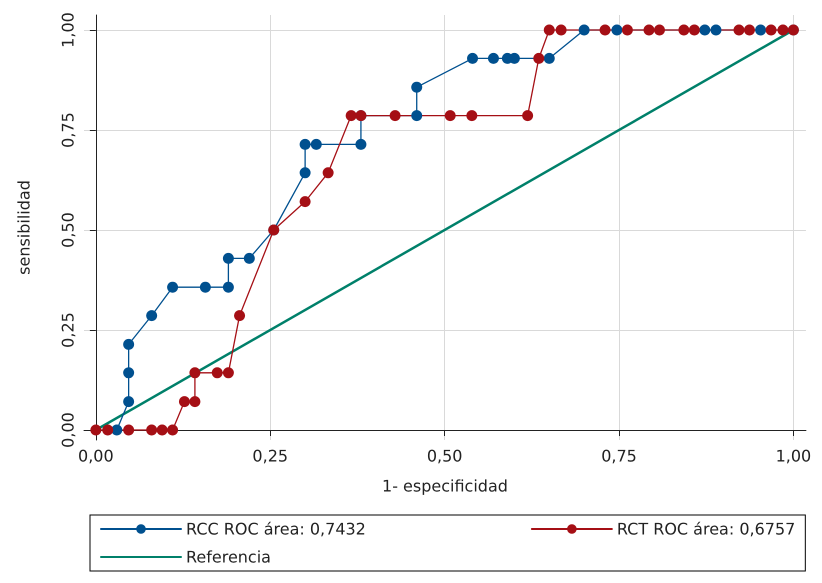  What do you see at coordinates (445, 486) in the screenshot?
I see `x-axis-title: 1- especificidad` at bounding box center [445, 486].